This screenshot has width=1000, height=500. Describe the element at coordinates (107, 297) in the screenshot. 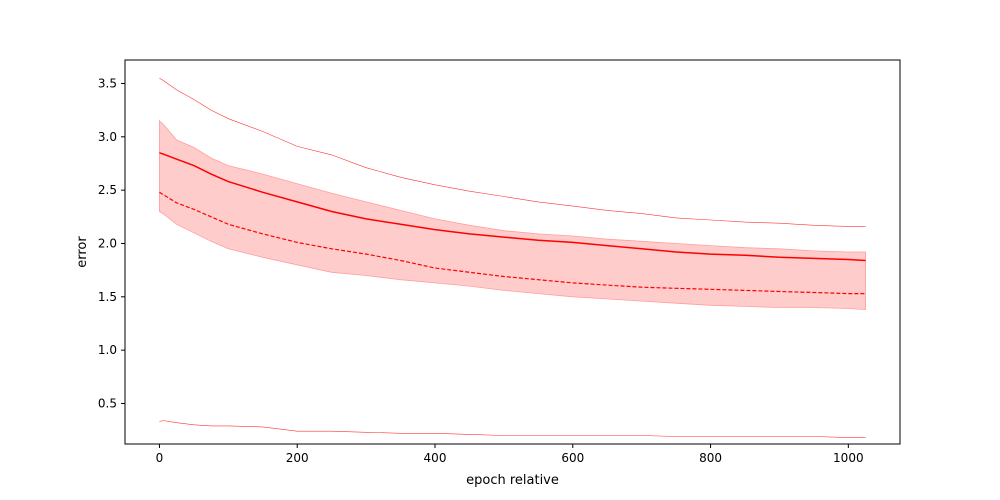

I see `y-tick-label: 1.5` at that location.